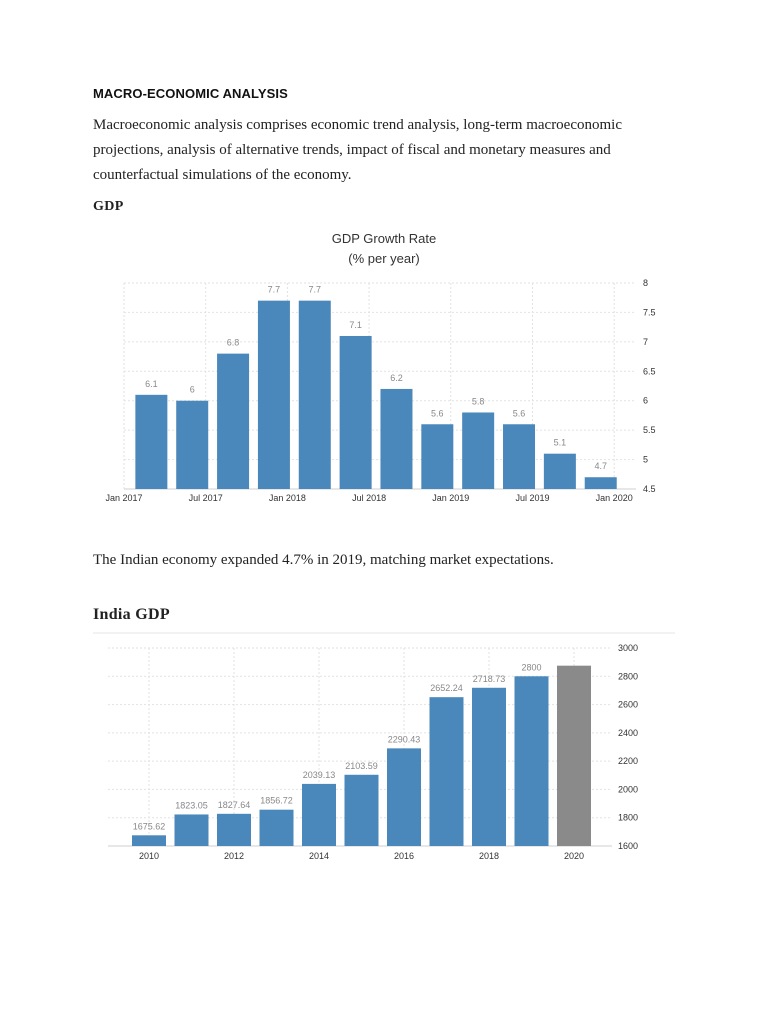  I want to click on india-gdp-section-title: India GDP, so click(131, 614).